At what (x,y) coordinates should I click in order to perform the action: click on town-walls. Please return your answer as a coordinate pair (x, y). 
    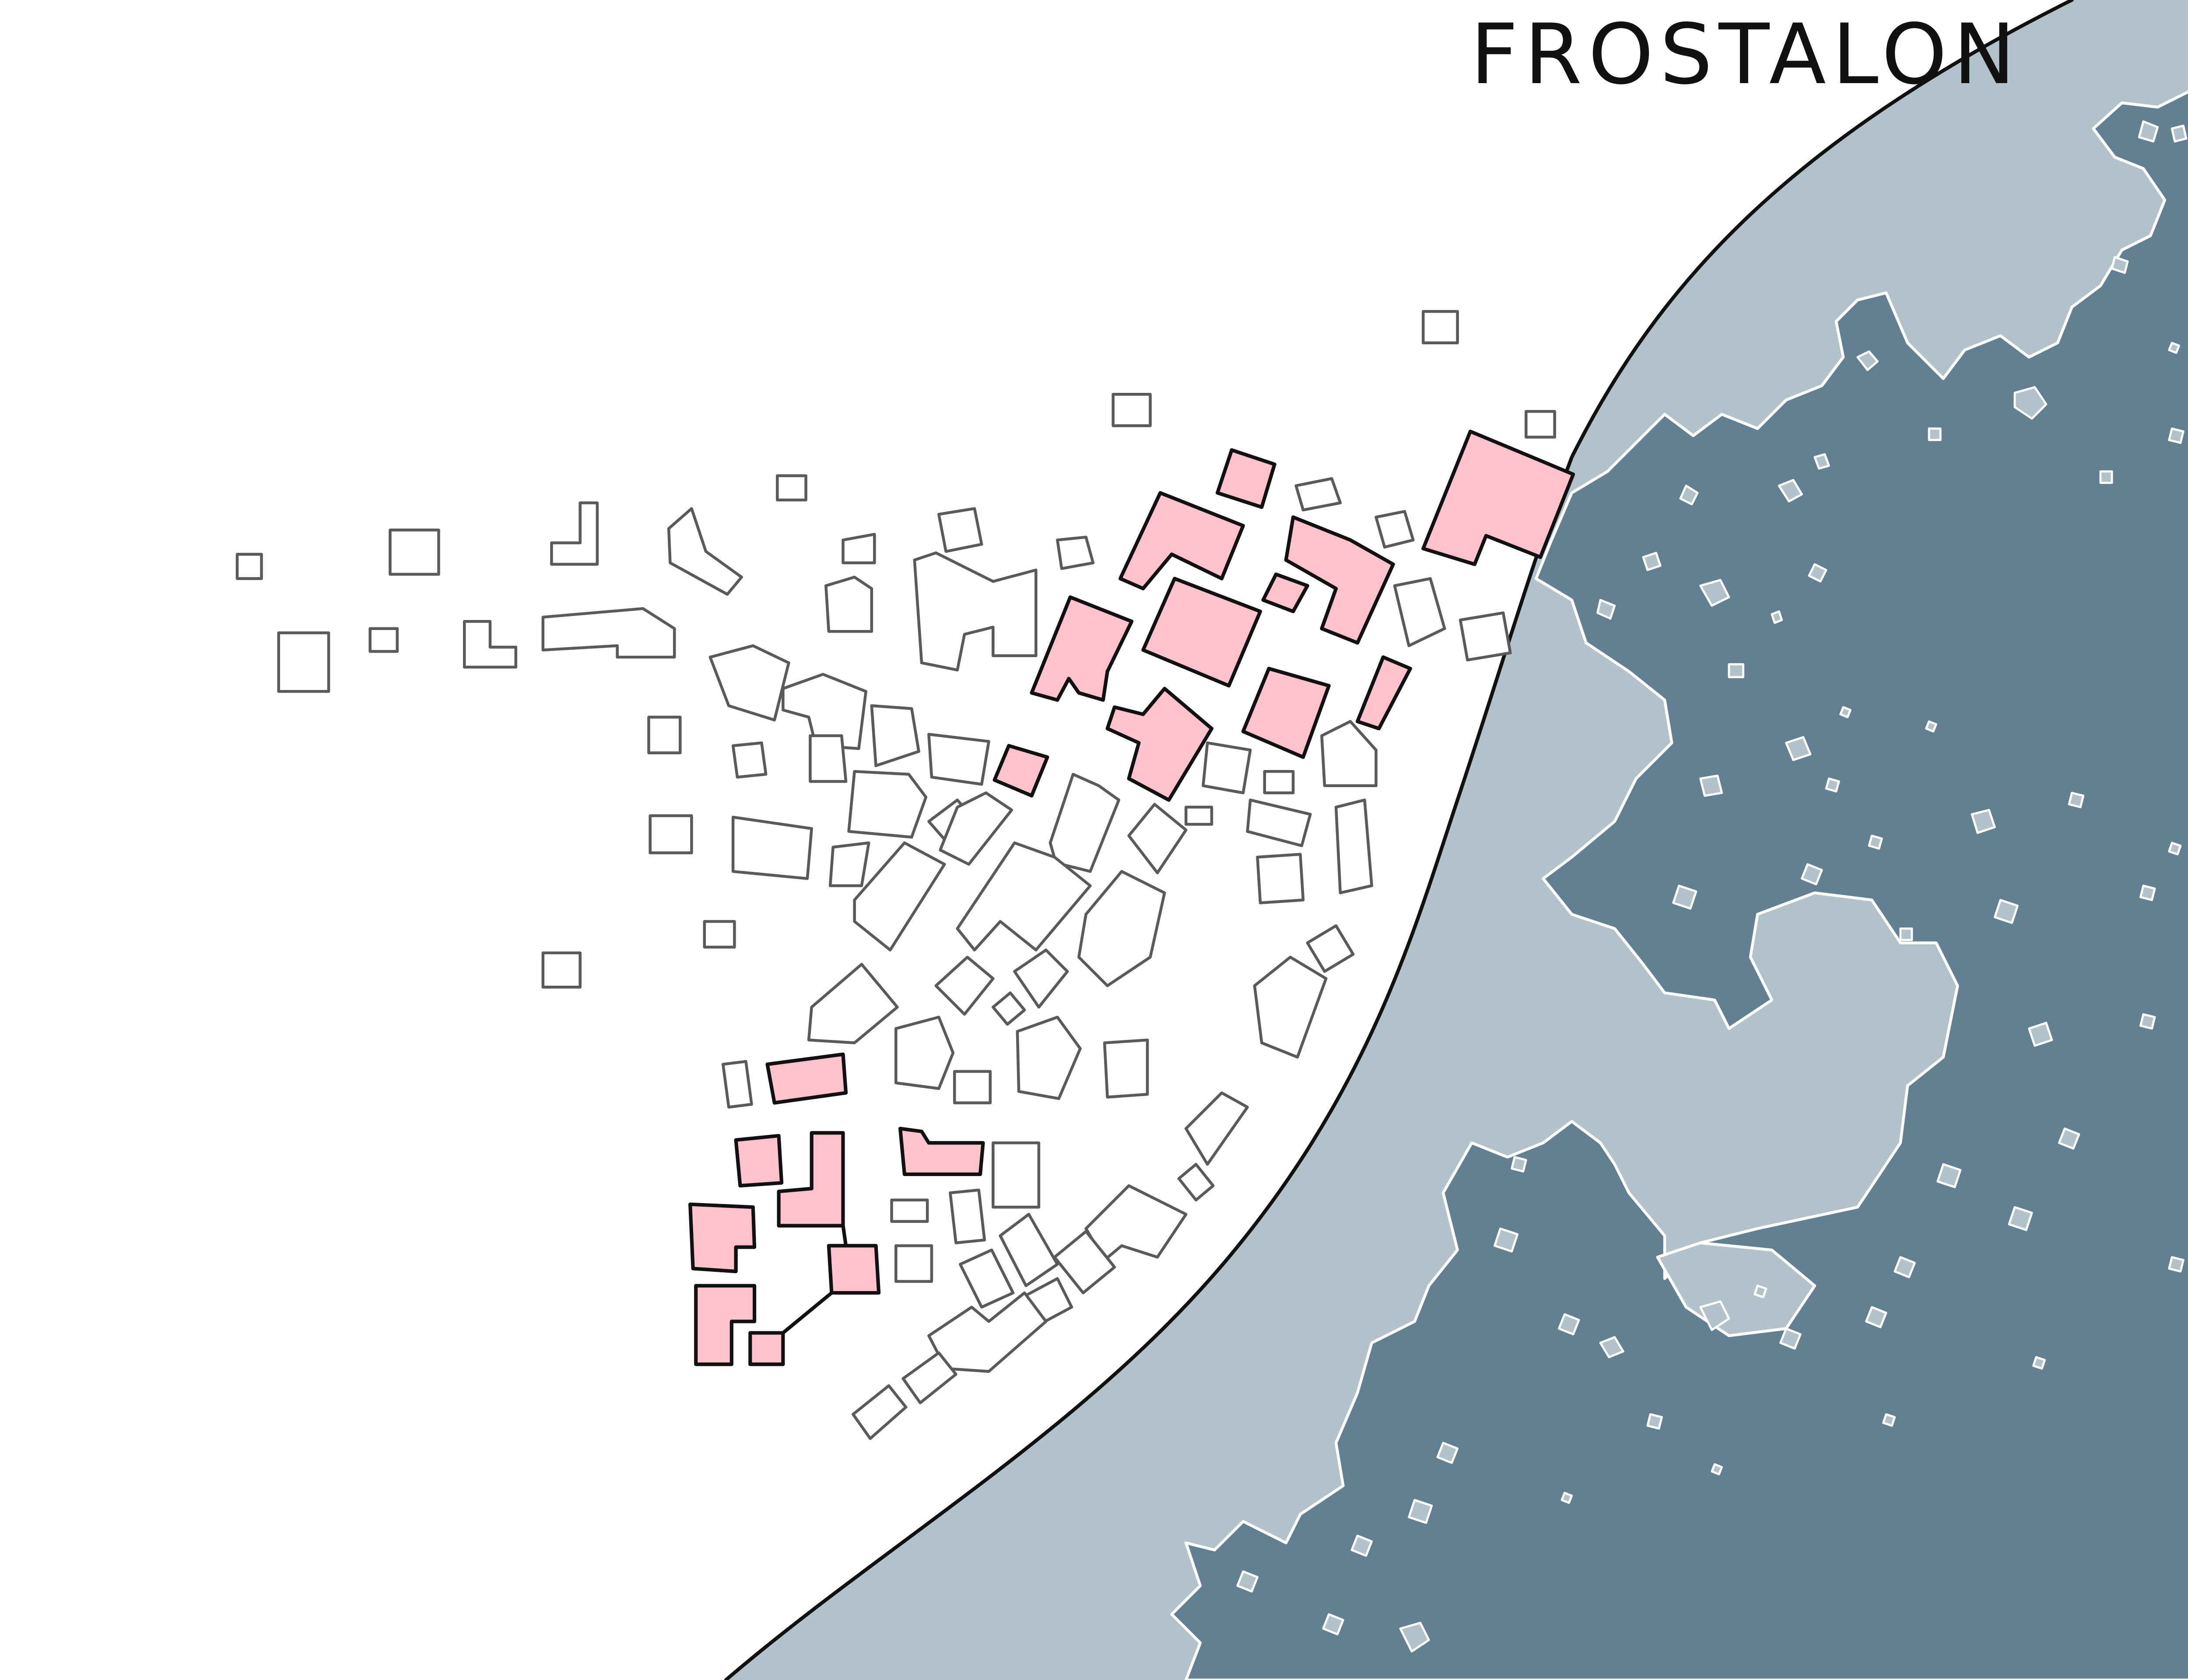
    Looking at the image, I should click on (791, 1279).